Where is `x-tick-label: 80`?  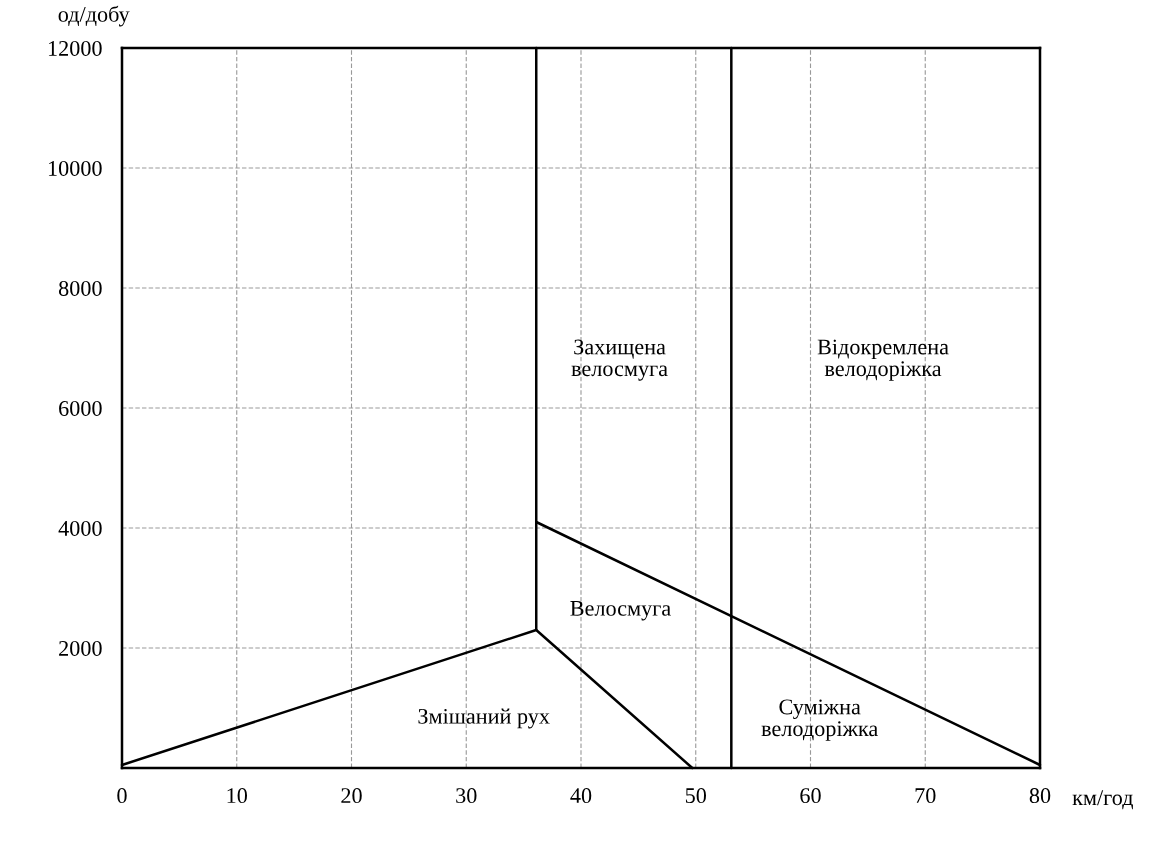
x-tick-label: 80 is located at coordinates (1040, 796).